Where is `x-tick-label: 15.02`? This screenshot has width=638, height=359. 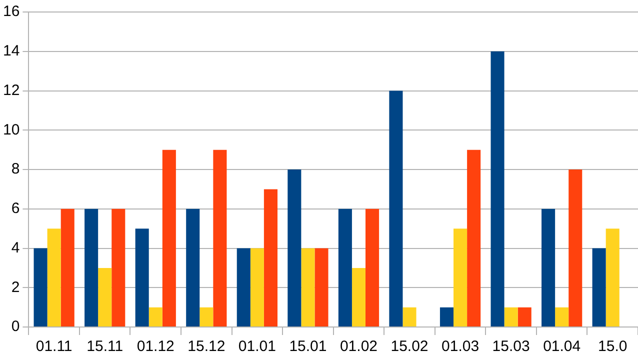 x-tick-label: 15.02 is located at coordinates (409, 347).